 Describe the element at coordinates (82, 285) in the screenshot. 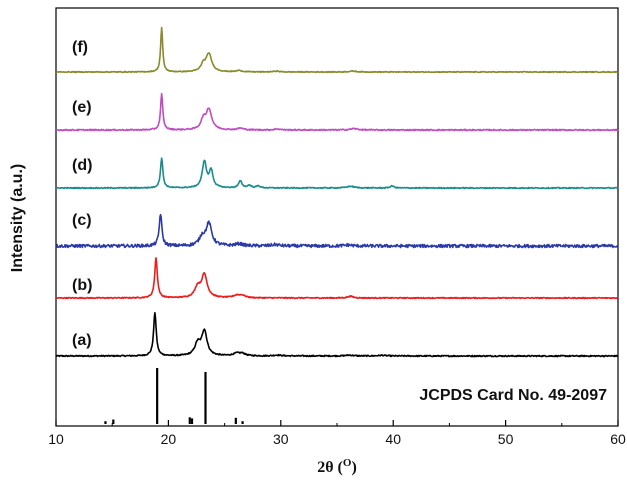

I see `series-label: (b)` at that location.